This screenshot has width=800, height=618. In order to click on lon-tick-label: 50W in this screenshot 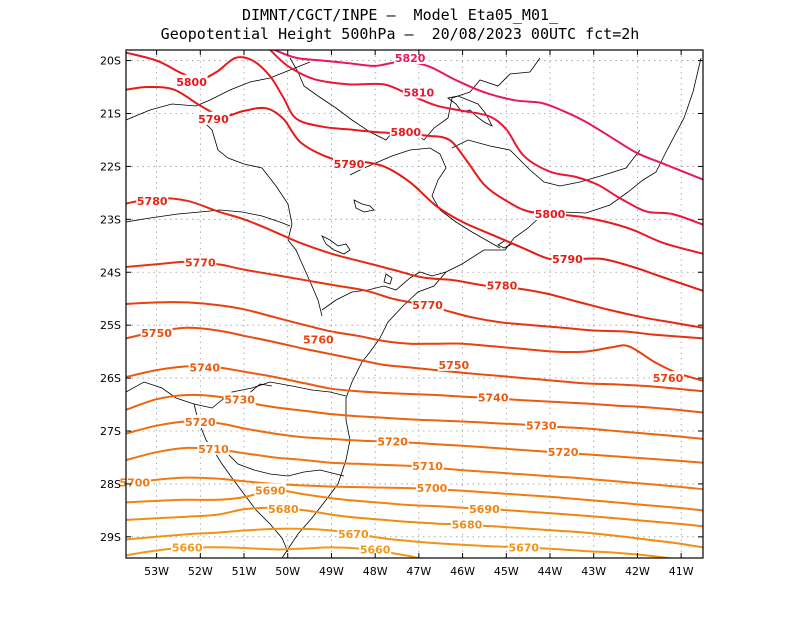, I will do `click(287, 571)`.